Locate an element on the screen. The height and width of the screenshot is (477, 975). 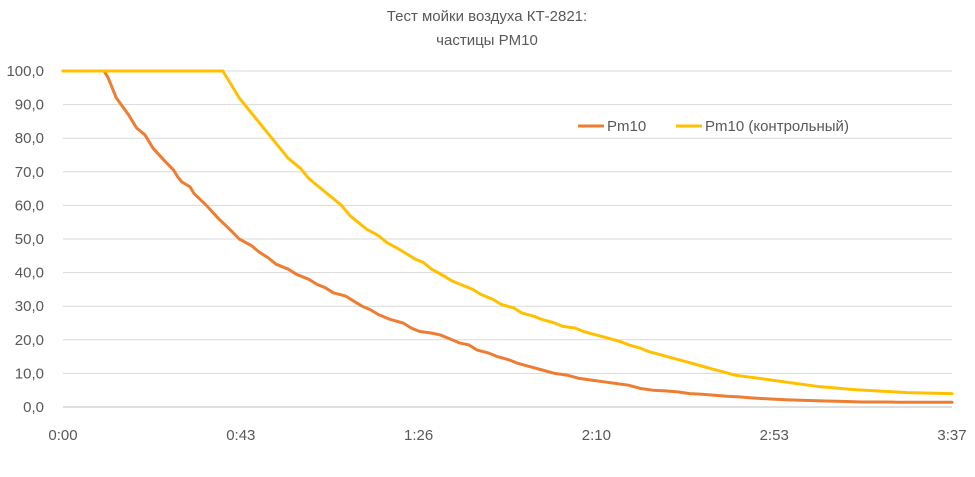
y-tick-label: 70,0 is located at coordinates (29, 172).